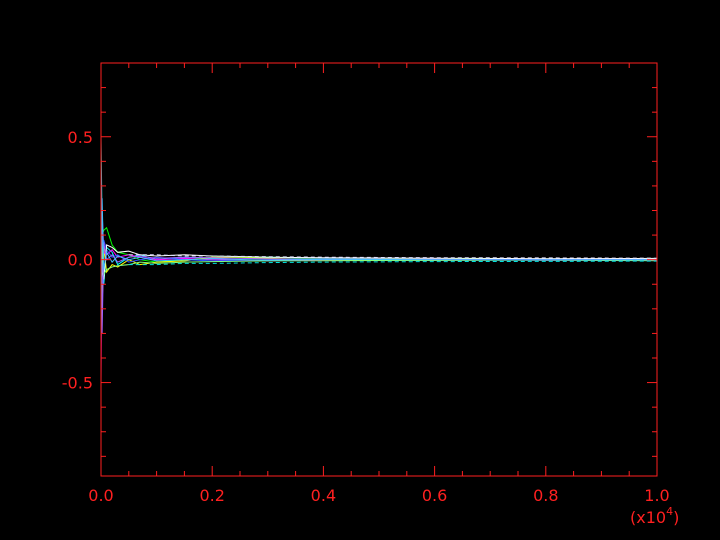 This screenshot has width=720, height=540. What do you see at coordinates (545, 495) in the screenshot?
I see `x-tick-label: 0.8` at bounding box center [545, 495].